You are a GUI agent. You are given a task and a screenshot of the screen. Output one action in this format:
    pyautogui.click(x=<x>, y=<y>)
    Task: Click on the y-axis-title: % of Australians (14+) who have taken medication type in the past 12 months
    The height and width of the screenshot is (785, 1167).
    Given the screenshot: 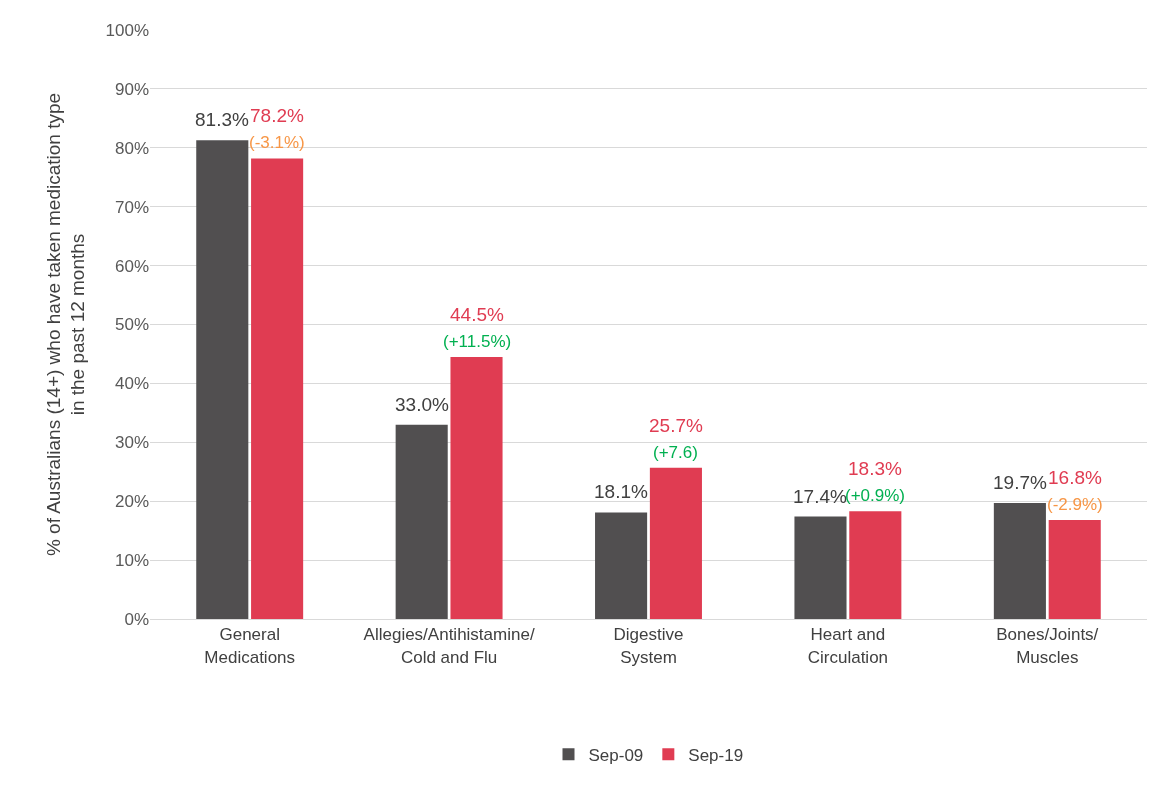 What is the action you would take?
    pyautogui.click(x=65, y=324)
    